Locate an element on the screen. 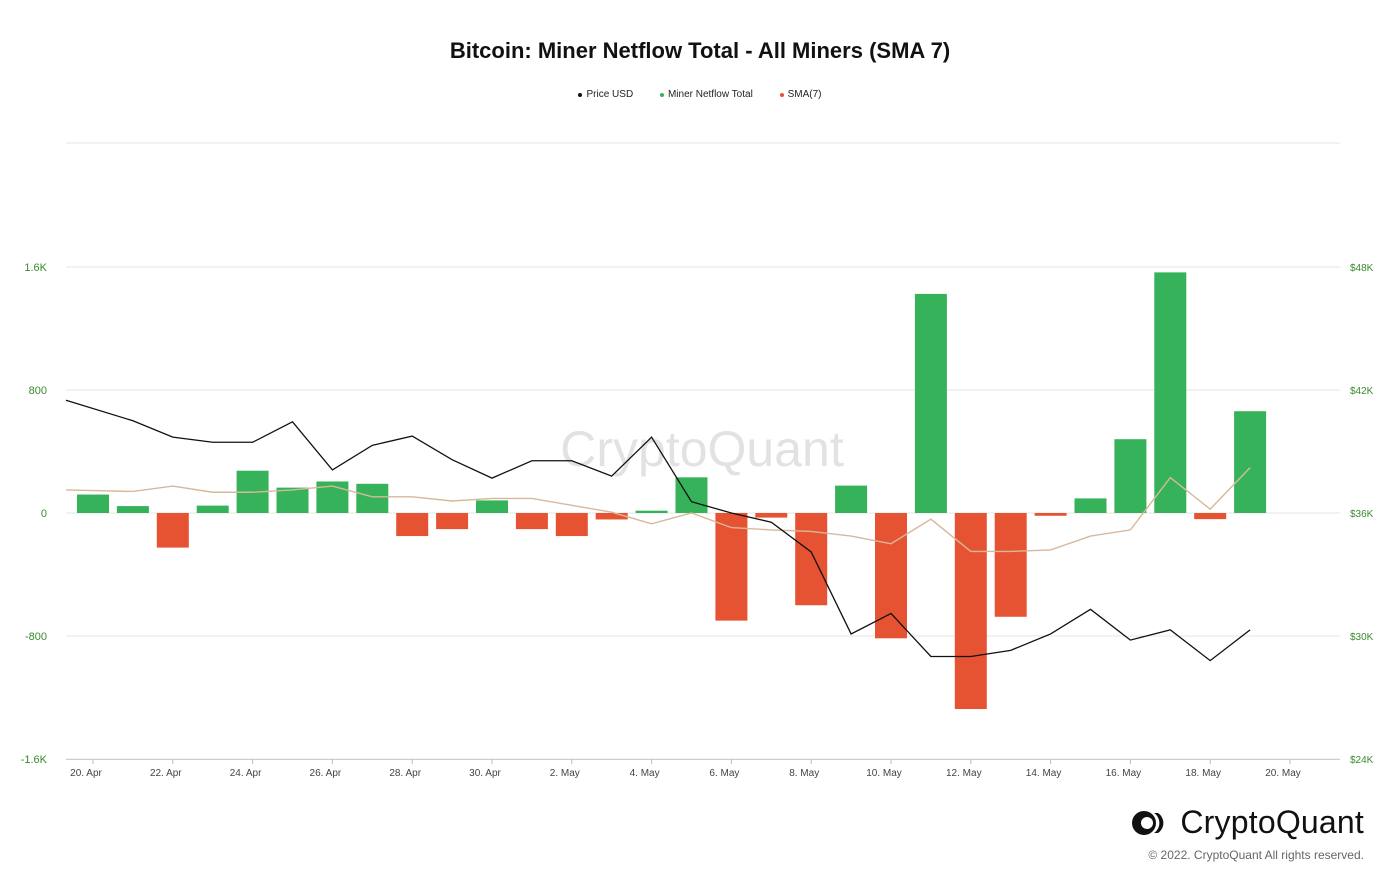 The image size is (1400, 882). y-right-tick-label: $42K is located at coordinates (1362, 391).